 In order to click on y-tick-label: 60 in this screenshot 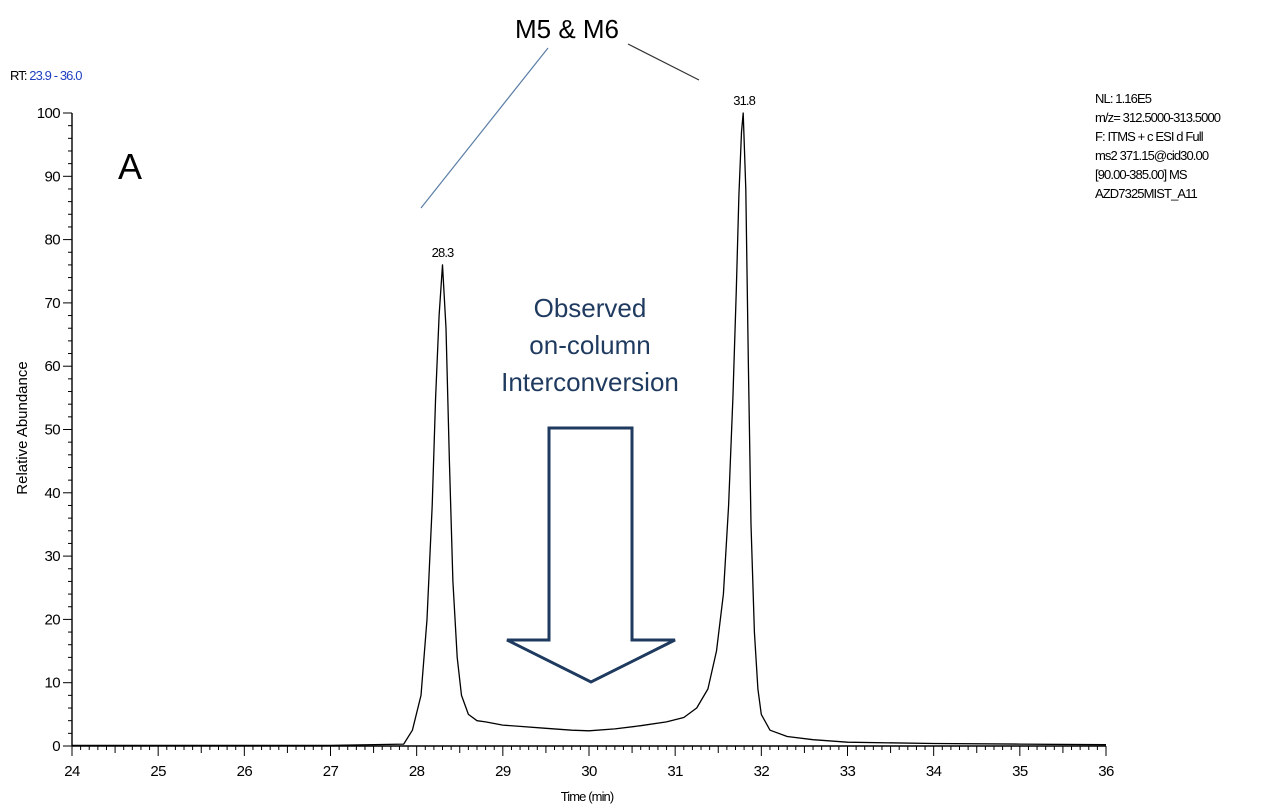, I will do `click(53, 366)`.